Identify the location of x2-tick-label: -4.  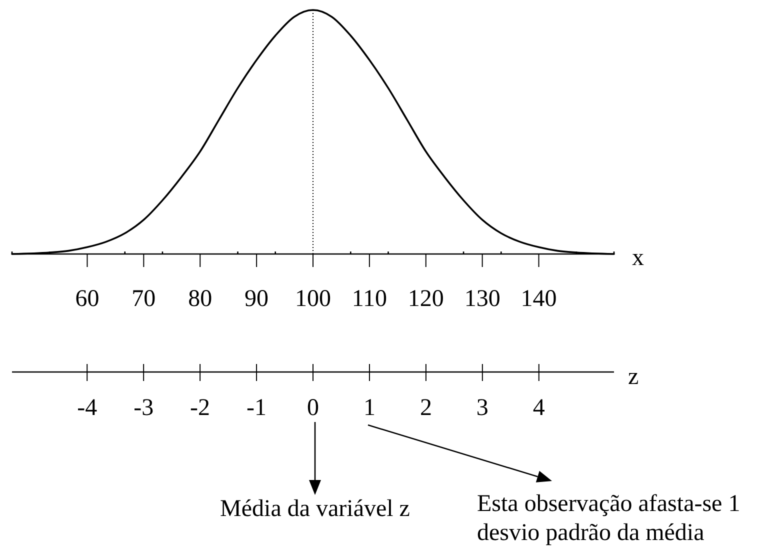
(87, 408).